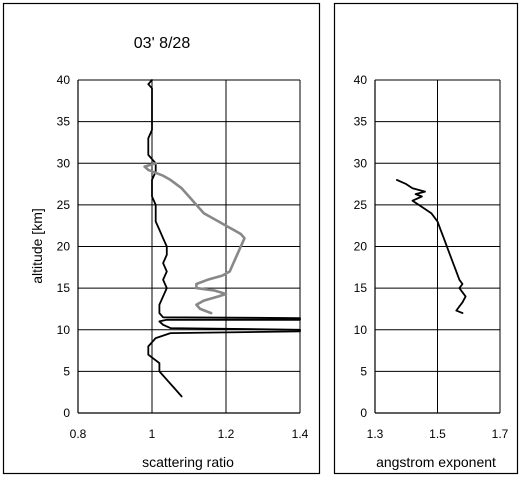  Describe the element at coordinates (361, 205) in the screenshot. I see `right-y-tick-label: 25` at that location.